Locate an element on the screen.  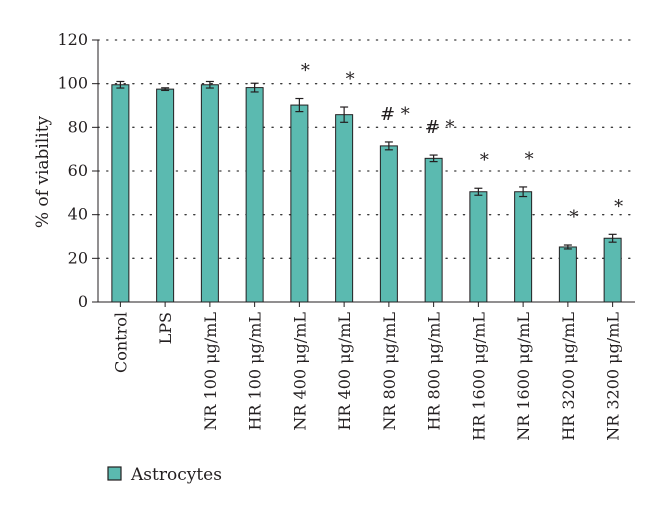
y-tick-label: 40 is located at coordinates (78, 214).